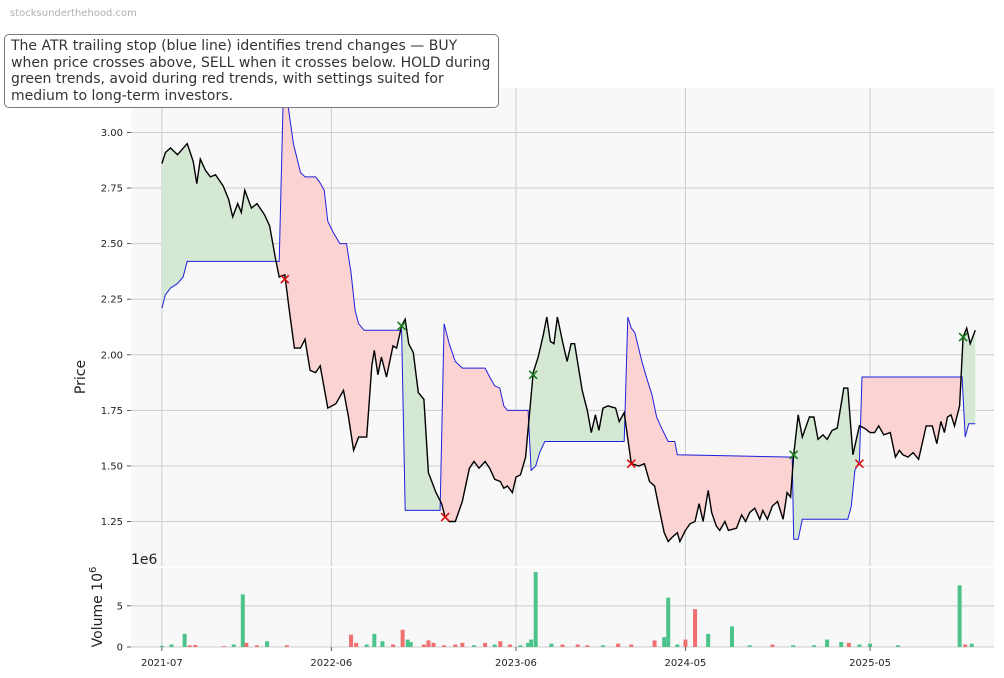 Image resolution: width=1004 pixels, height=678 pixels. I want to click on volume-y-tick-label: 0, so click(120, 648).